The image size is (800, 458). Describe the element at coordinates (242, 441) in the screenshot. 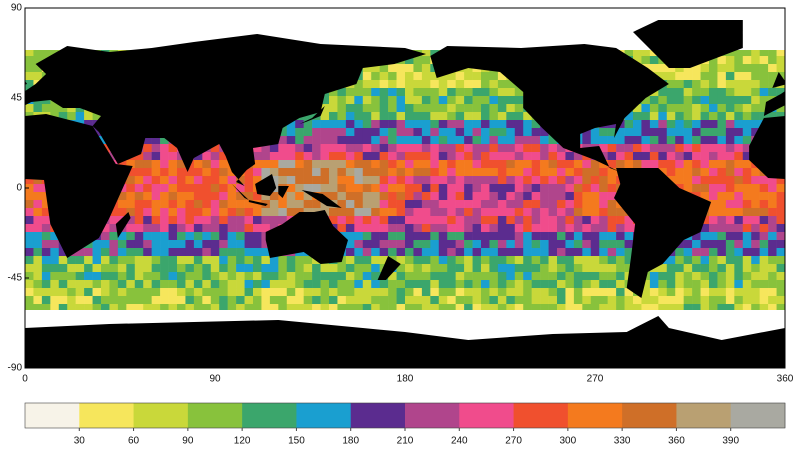

I see `colorbar-tick-label: 120` at that location.